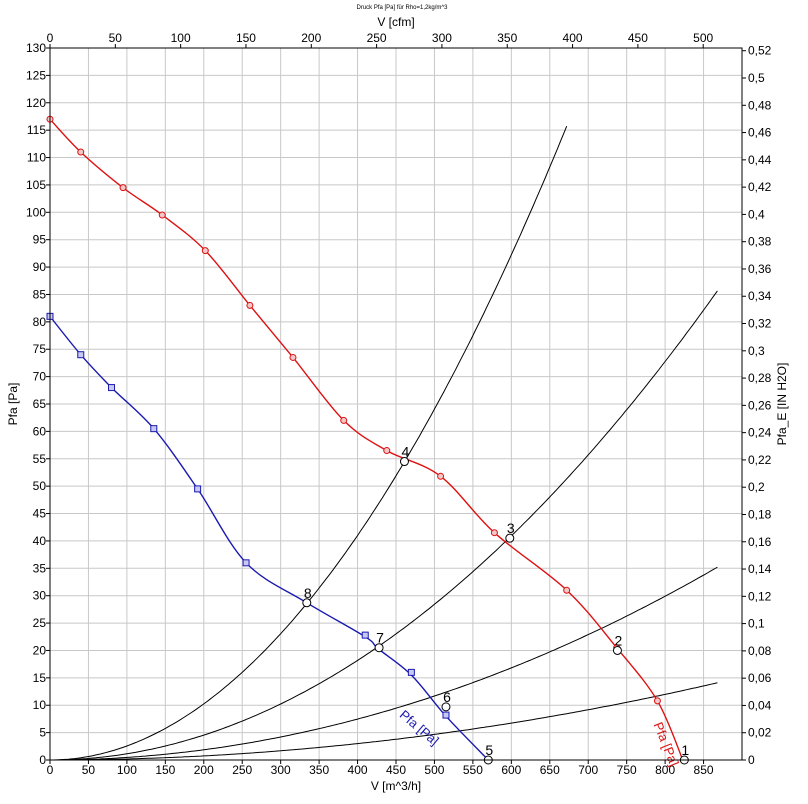 The height and width of the screenshot is (804, 808). Describe the element at coordinates (756, 351) in the screenshot. I see `y2-tick-label: 0,3` at that location.